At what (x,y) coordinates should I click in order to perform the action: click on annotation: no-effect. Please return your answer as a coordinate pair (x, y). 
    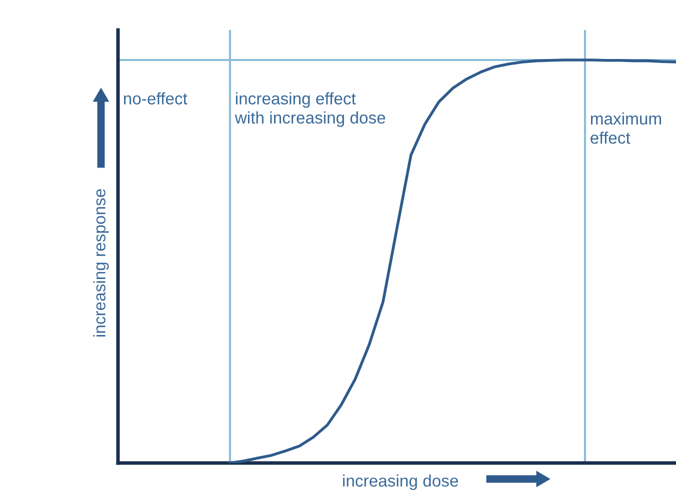
    Looking at the image, I should click on (156, 98).